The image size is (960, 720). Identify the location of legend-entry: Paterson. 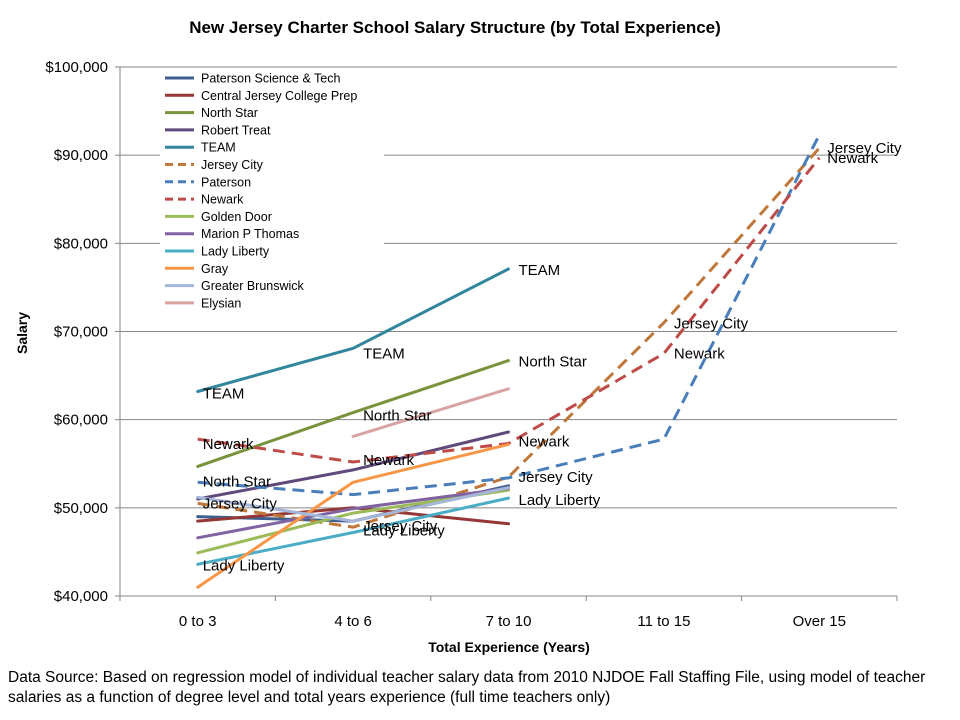
(226, 182).